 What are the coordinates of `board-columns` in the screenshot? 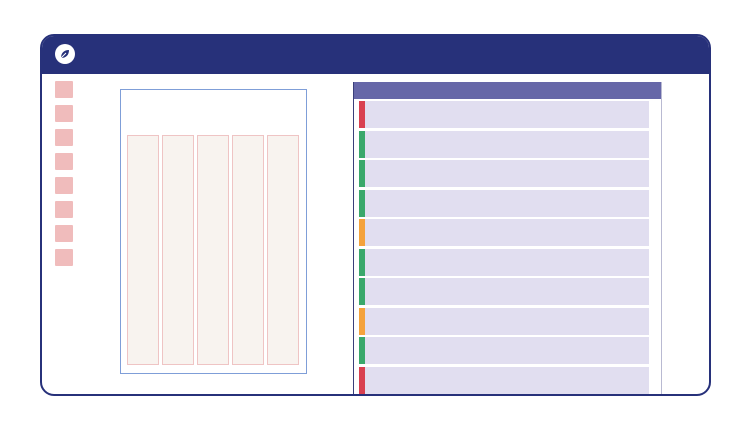 It's located at (213, 250).